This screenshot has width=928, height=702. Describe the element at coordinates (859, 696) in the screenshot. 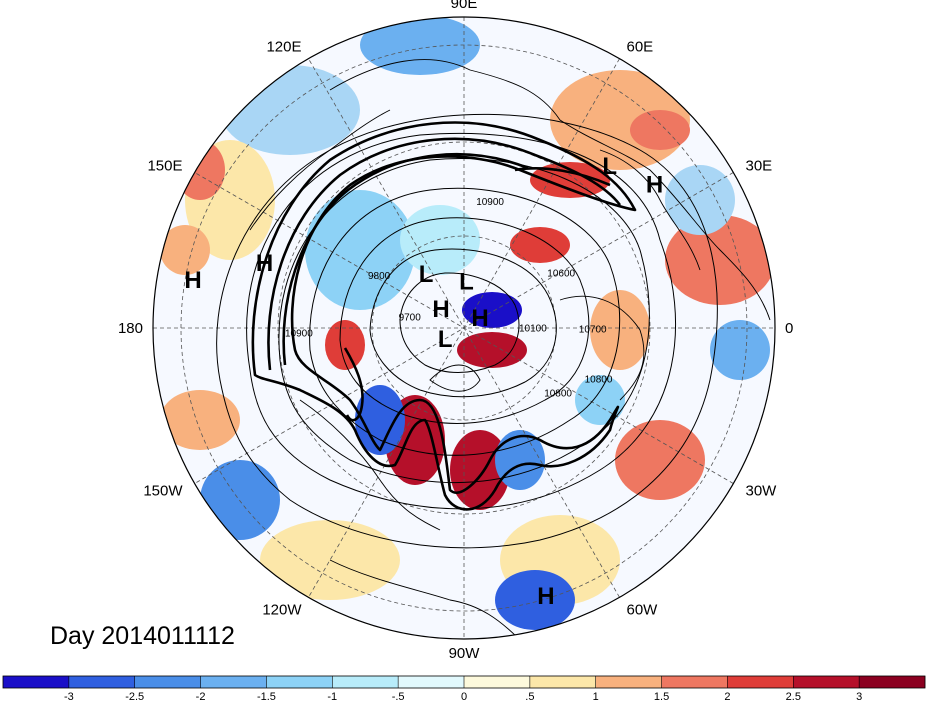

I see `colorbar-tick-label: 3` at that location.